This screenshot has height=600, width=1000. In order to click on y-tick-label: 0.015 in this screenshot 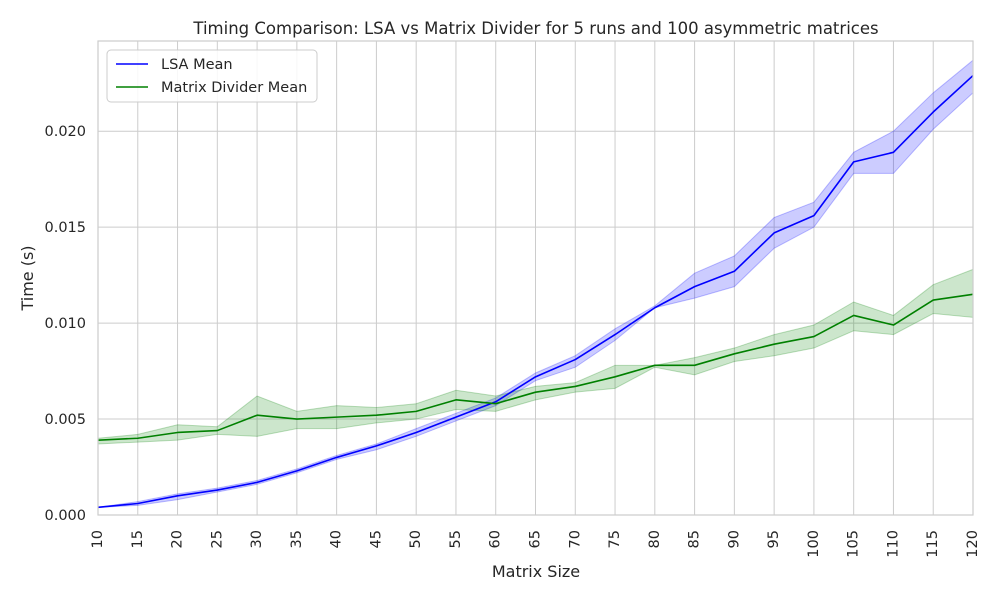, I will do `click(65, 228)`.